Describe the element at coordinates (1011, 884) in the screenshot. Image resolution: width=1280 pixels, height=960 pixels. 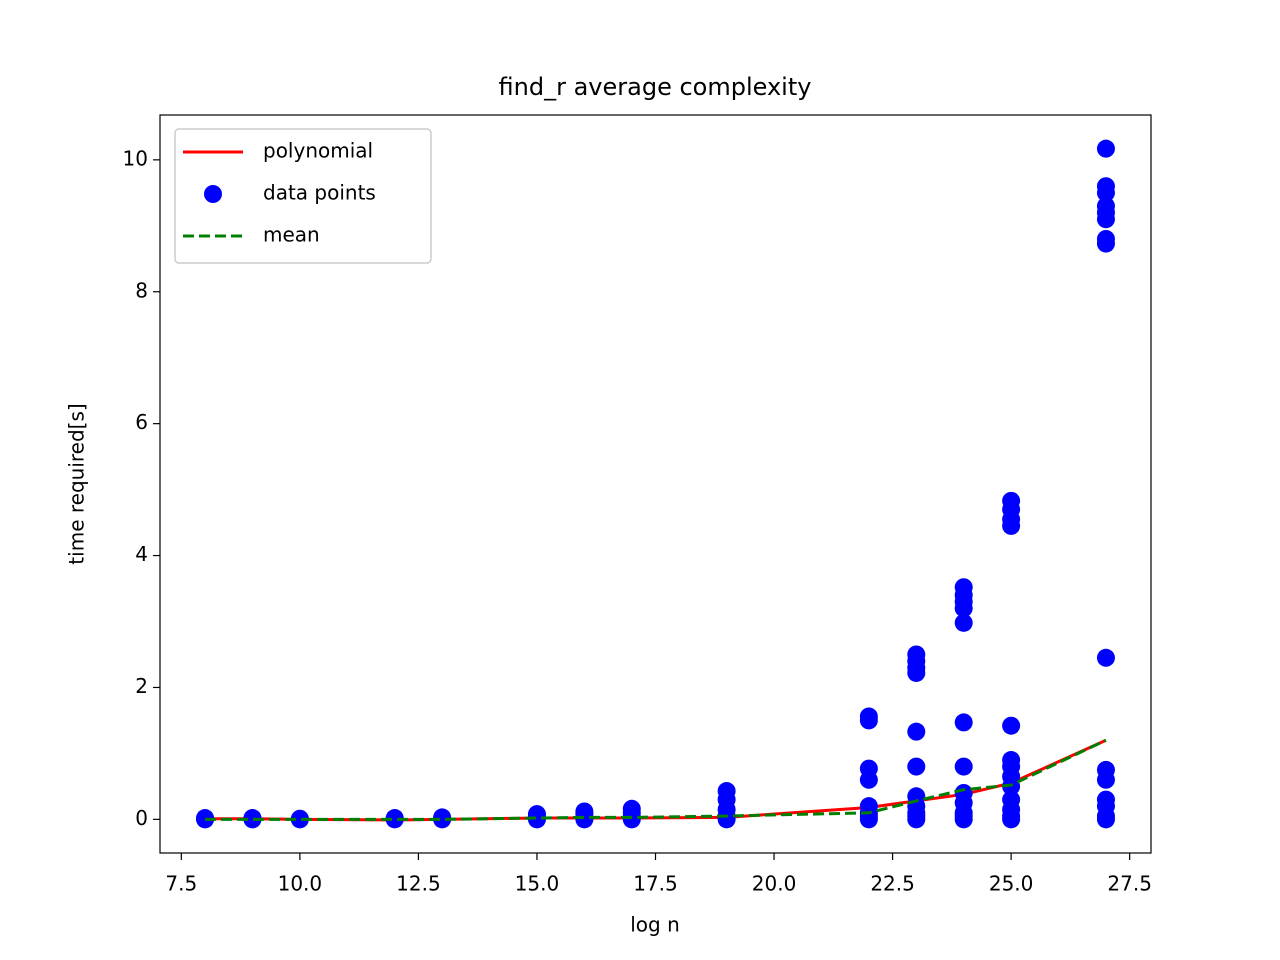
I see `x-tick-label: 25.0` at that location.